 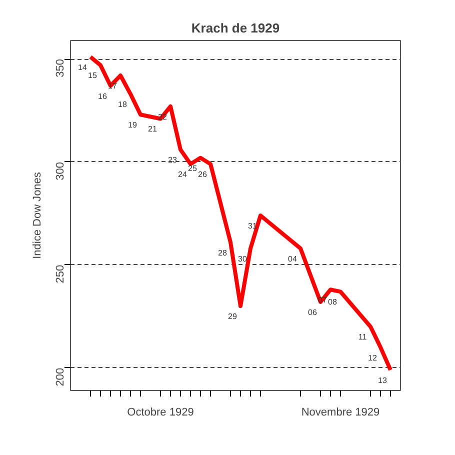 I want to click on annotation: 26, so click(x=203, y=175).